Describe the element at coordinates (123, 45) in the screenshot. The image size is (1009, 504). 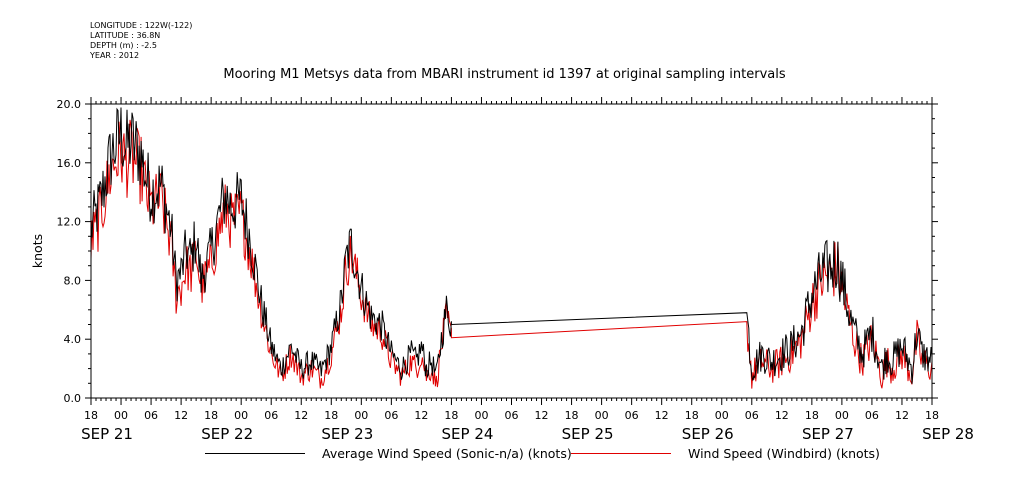
I see `depth-label: DEPTH (m) : -2.5` at that location.